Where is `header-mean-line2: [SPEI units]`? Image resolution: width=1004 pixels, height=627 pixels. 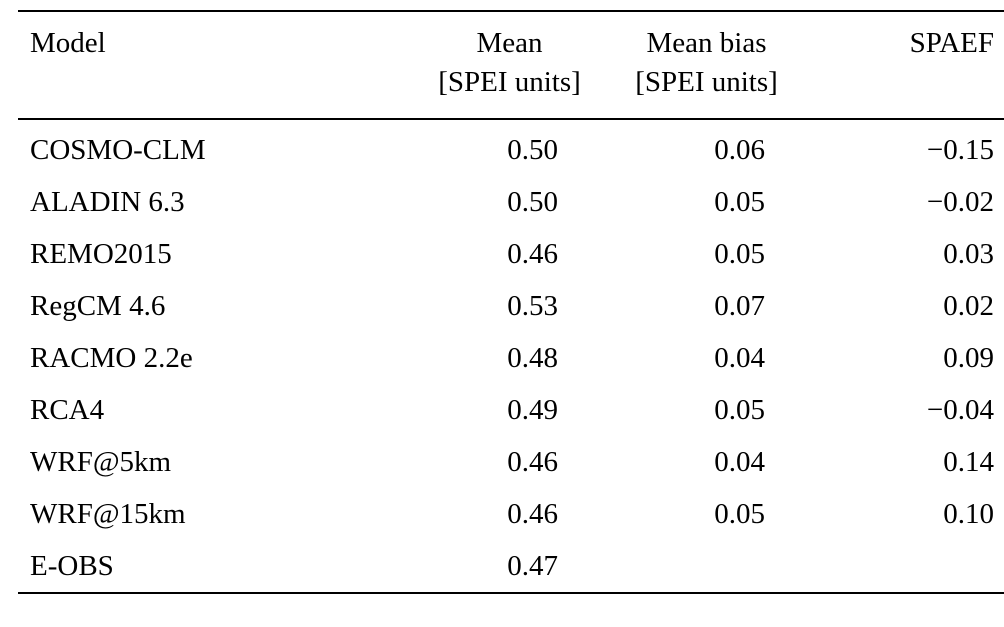
header-mean-line2: [SPEI units] is located at coordinates (509, 82).